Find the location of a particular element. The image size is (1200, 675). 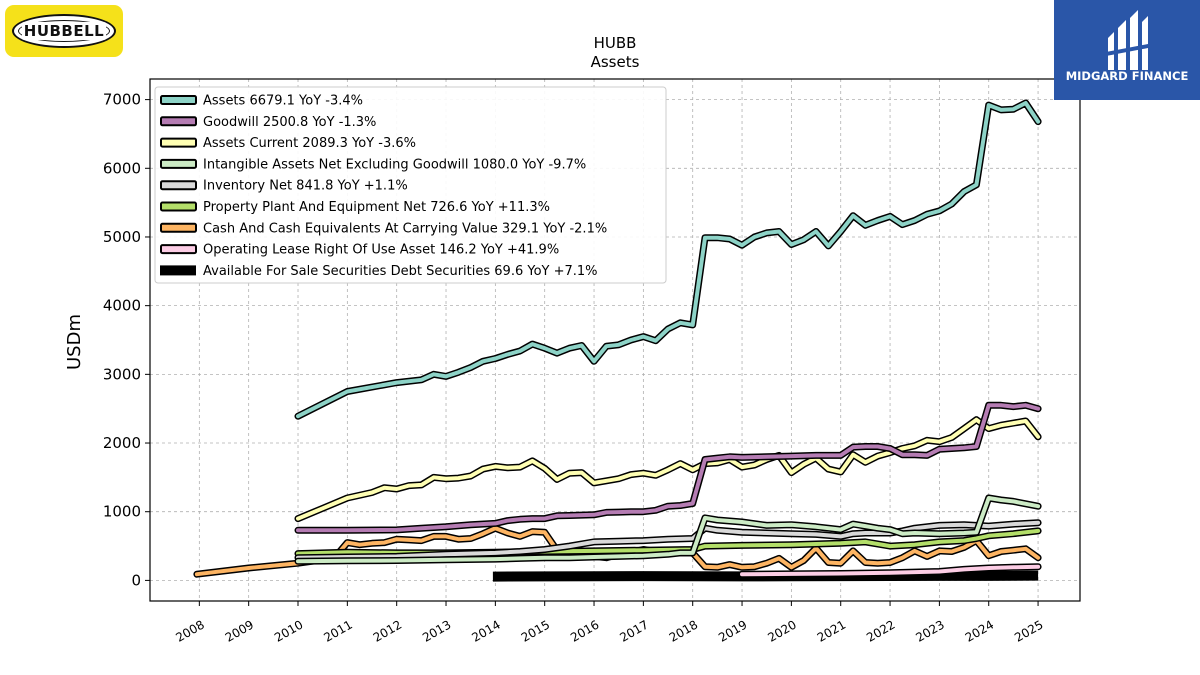

x-tick-label: 2020 is located at coordinates (781, 630).